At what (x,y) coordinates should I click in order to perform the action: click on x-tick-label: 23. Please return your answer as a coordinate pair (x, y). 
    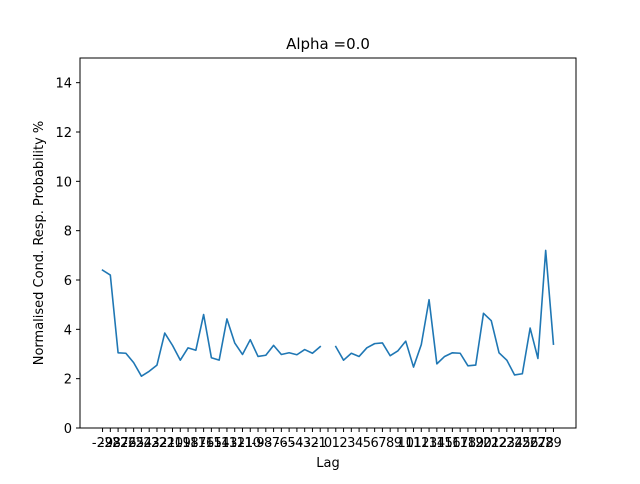
    Looking at the image, I should click on (507, 443).